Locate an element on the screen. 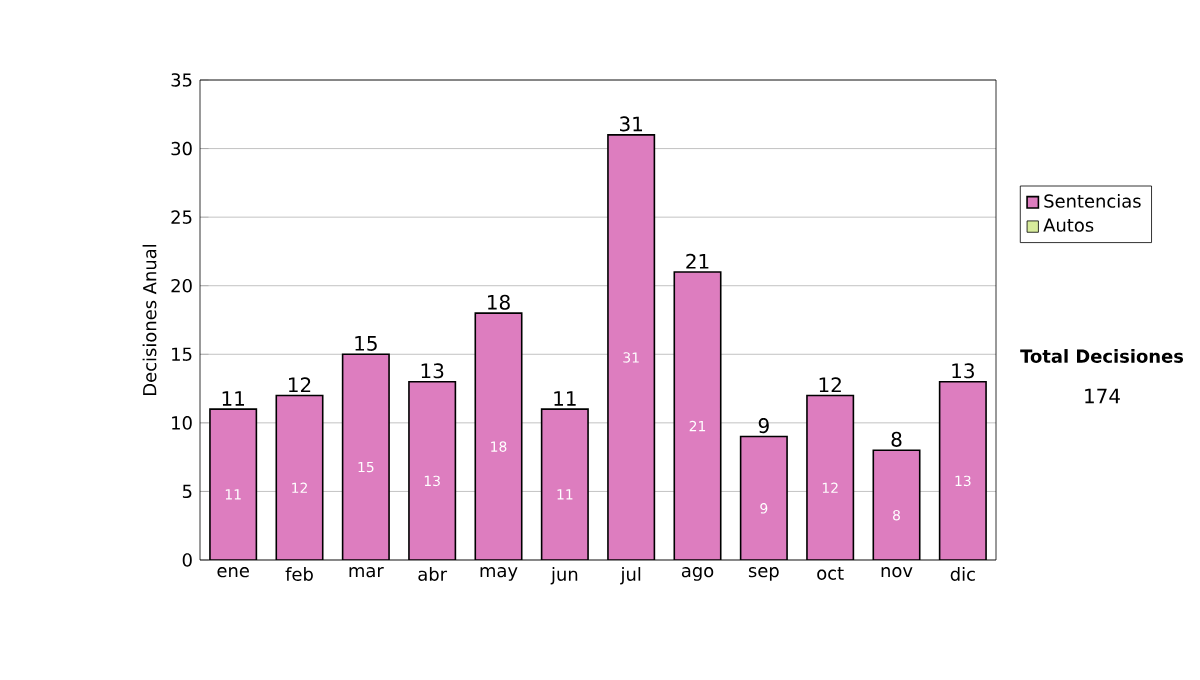 The image size is (1200, 680). y-tick-label: 20 is located at coordinates (181, 285).